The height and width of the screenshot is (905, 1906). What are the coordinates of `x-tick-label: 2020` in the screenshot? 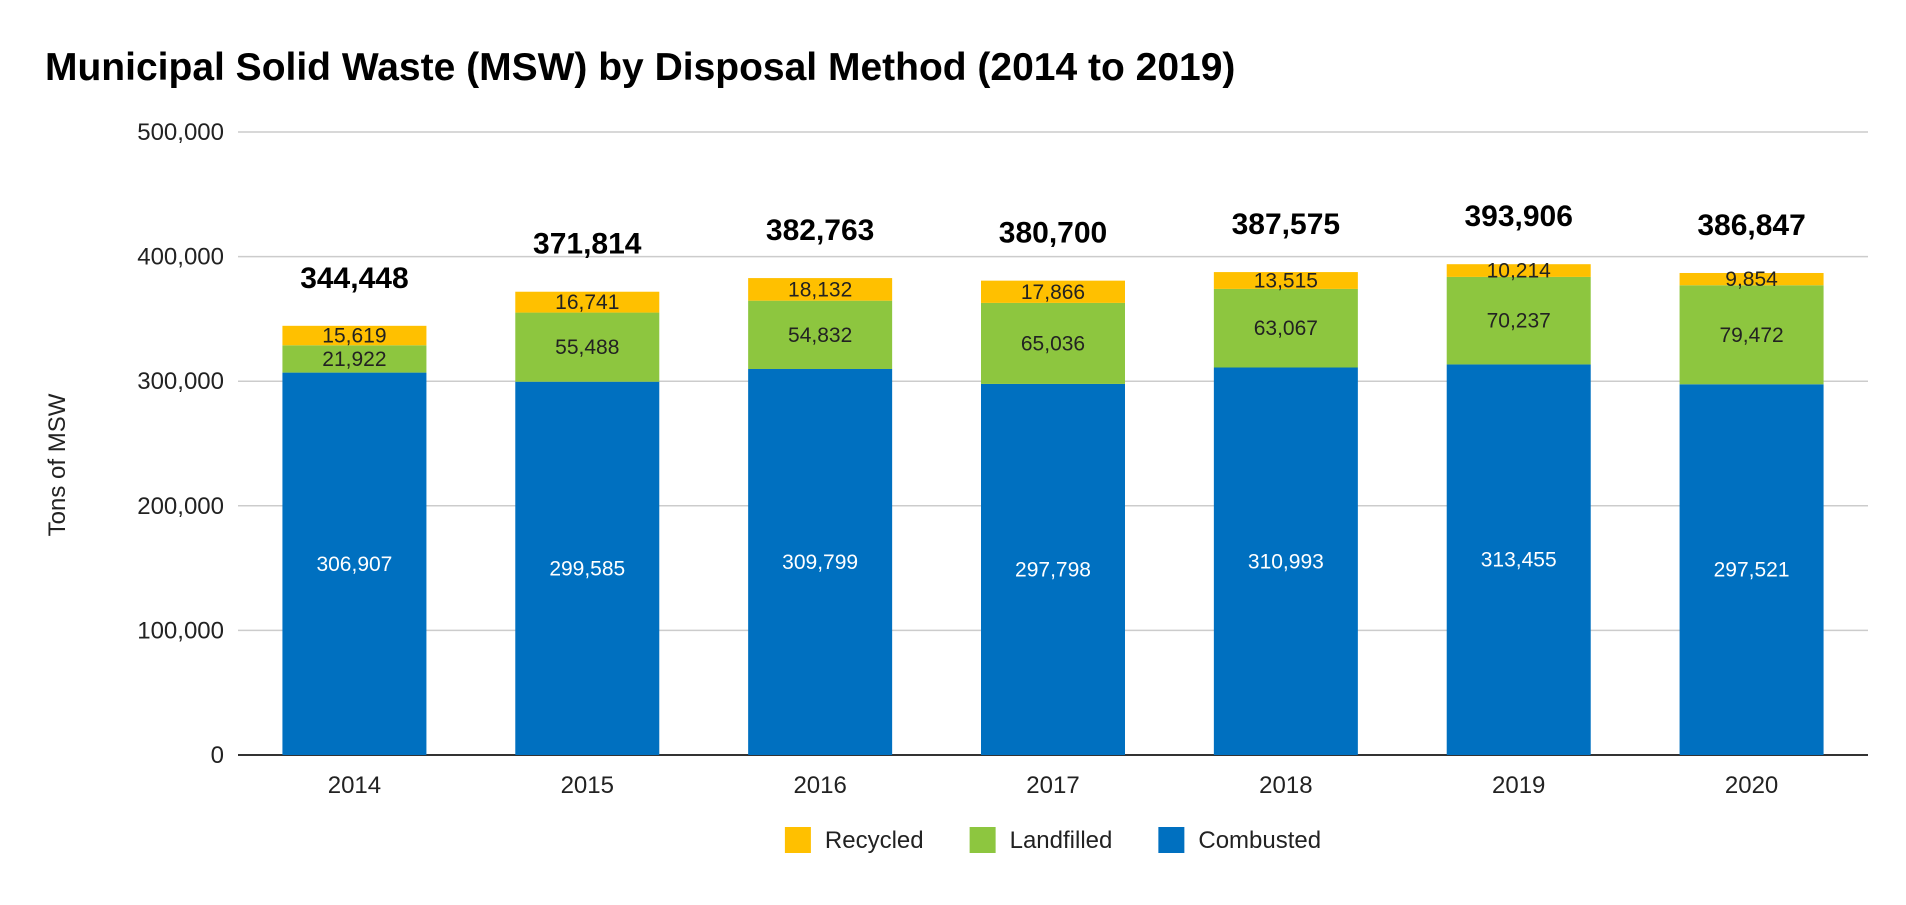 It's located at (1751, 785).